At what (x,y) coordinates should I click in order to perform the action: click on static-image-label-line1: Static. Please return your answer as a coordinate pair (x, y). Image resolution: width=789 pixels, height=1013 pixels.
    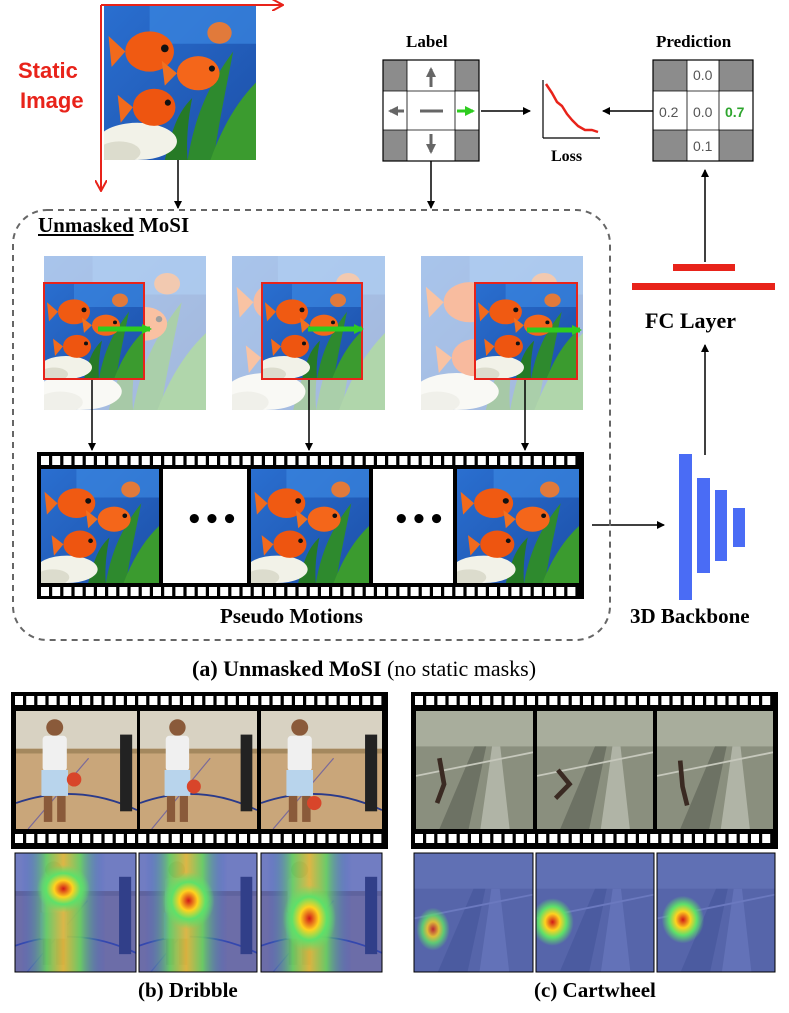
    Looking at the image, I should click on (48, 70).